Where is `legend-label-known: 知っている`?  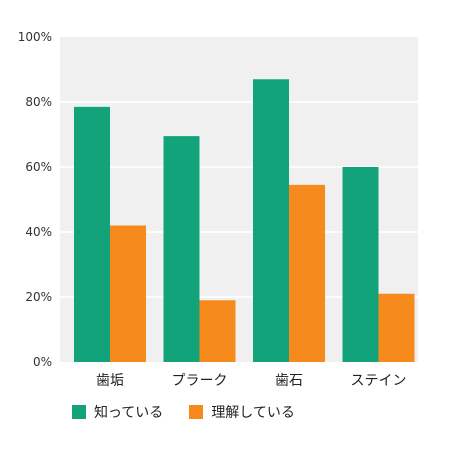
legend-label-known: 知っている is located at coordinates (129, 413).